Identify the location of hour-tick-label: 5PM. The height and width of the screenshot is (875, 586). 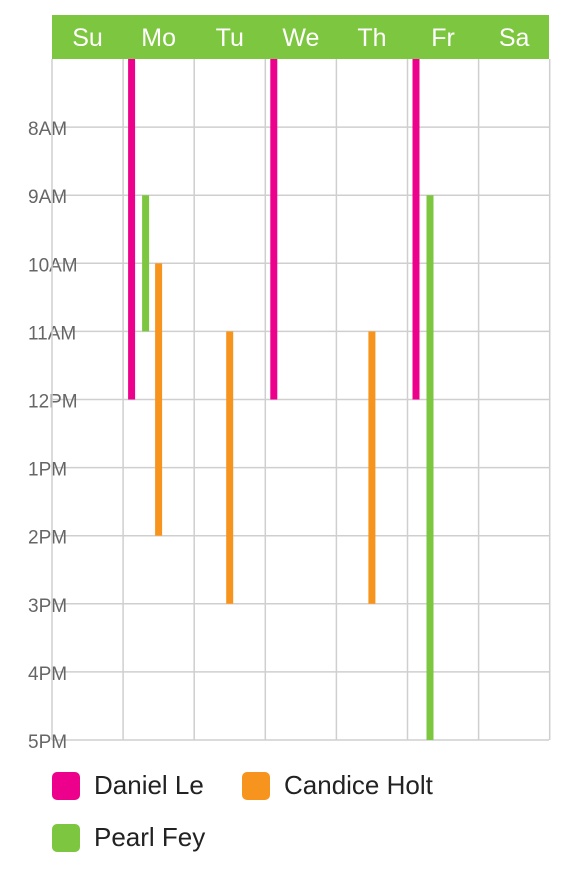
(47, 742).